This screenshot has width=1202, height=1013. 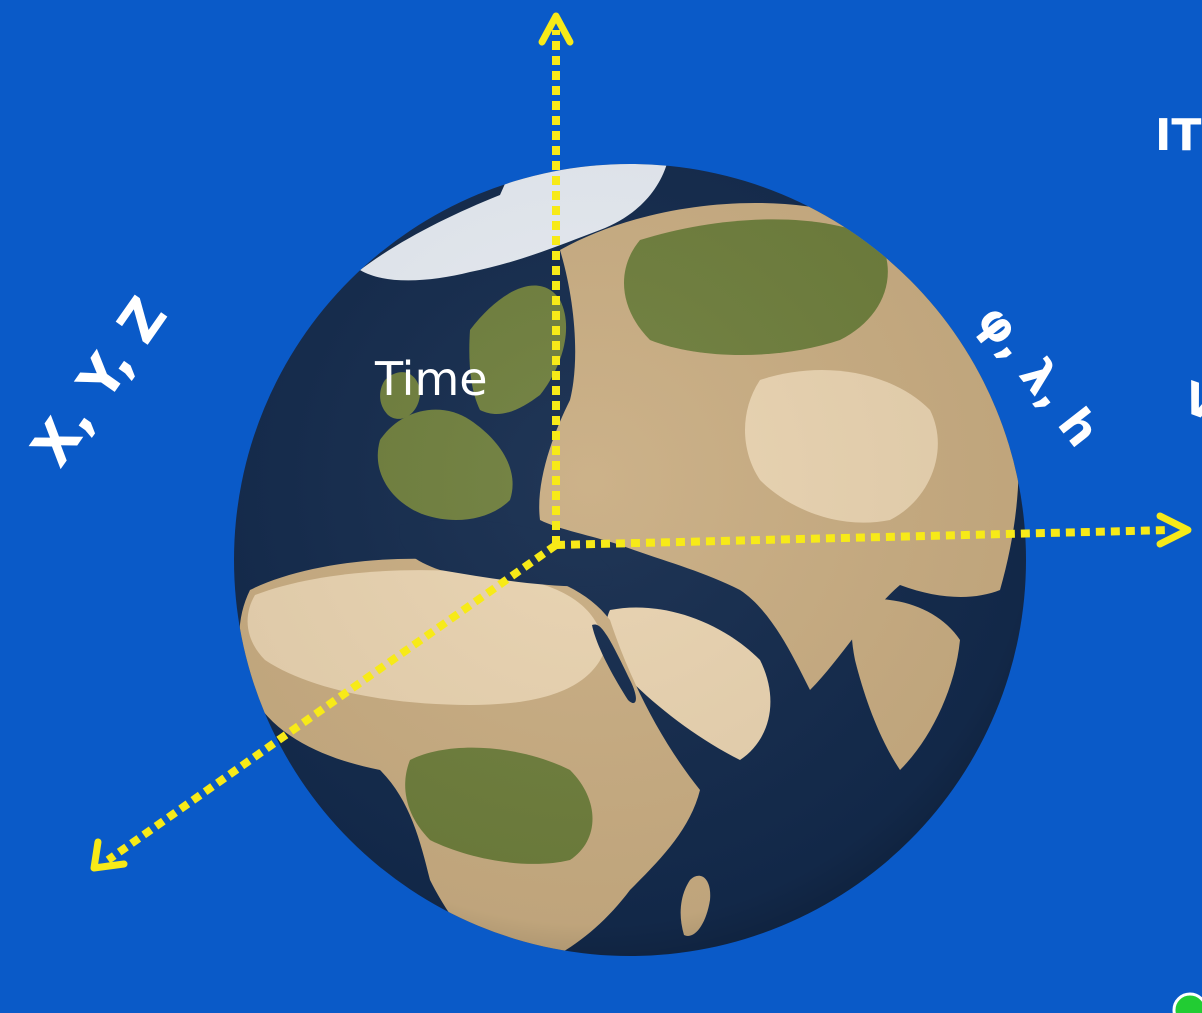 I want to click on label-cartesian: X, Y, Z, so click(x=99, y=381).